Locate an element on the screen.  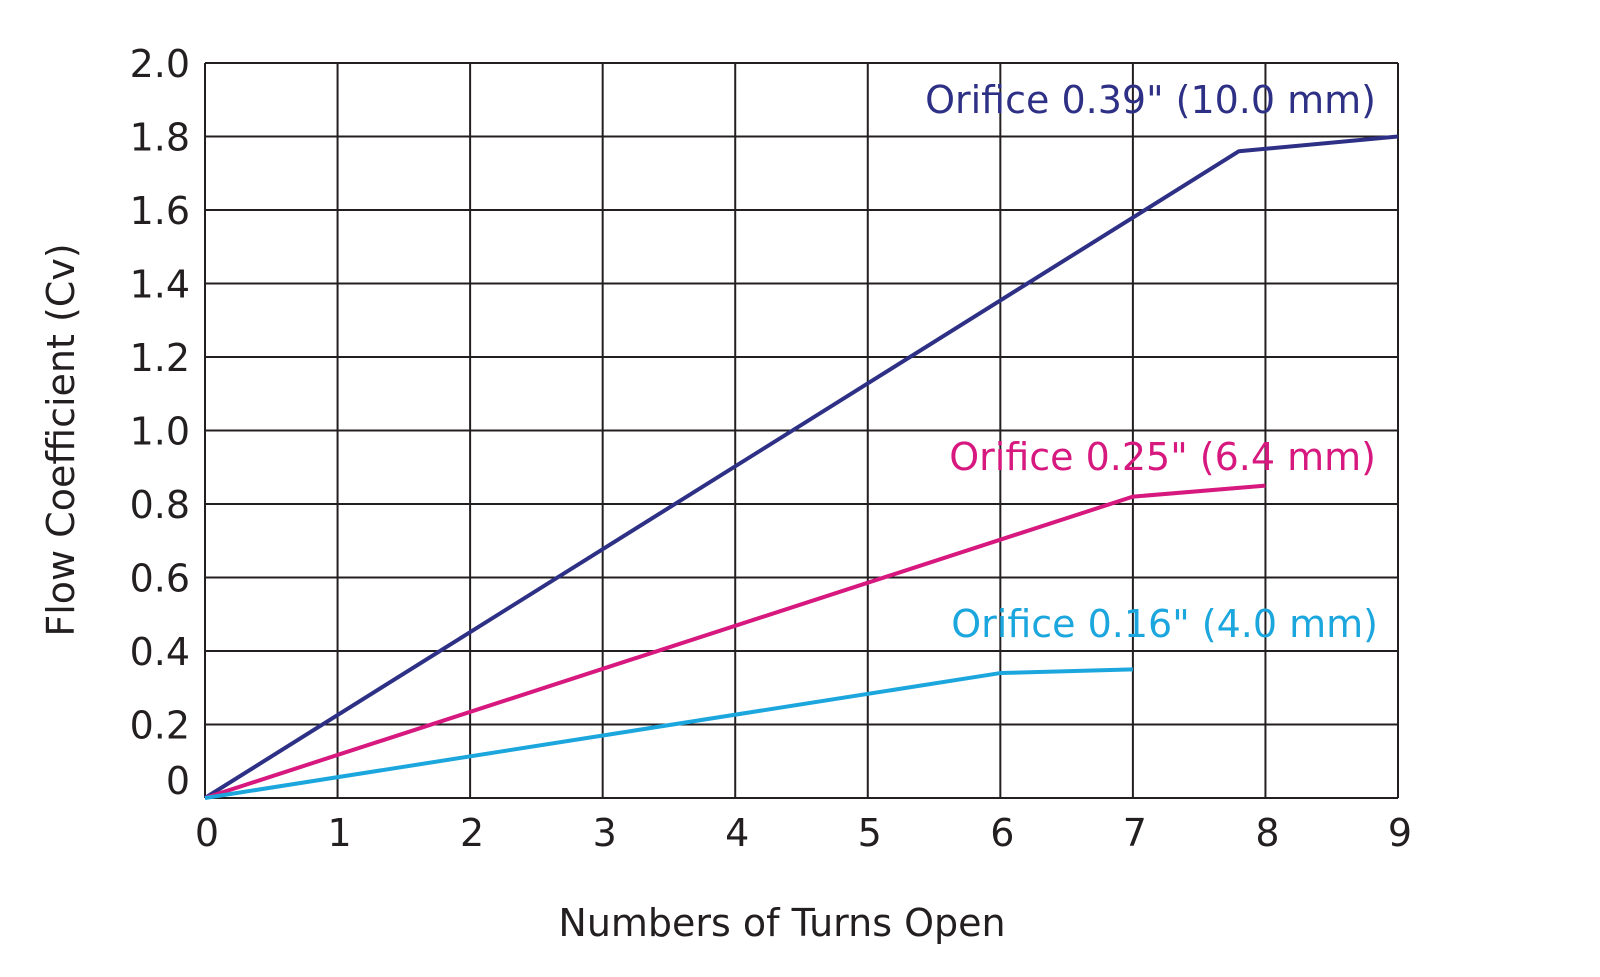
x-tick-label: 2 is located at coordinates (472, 833).